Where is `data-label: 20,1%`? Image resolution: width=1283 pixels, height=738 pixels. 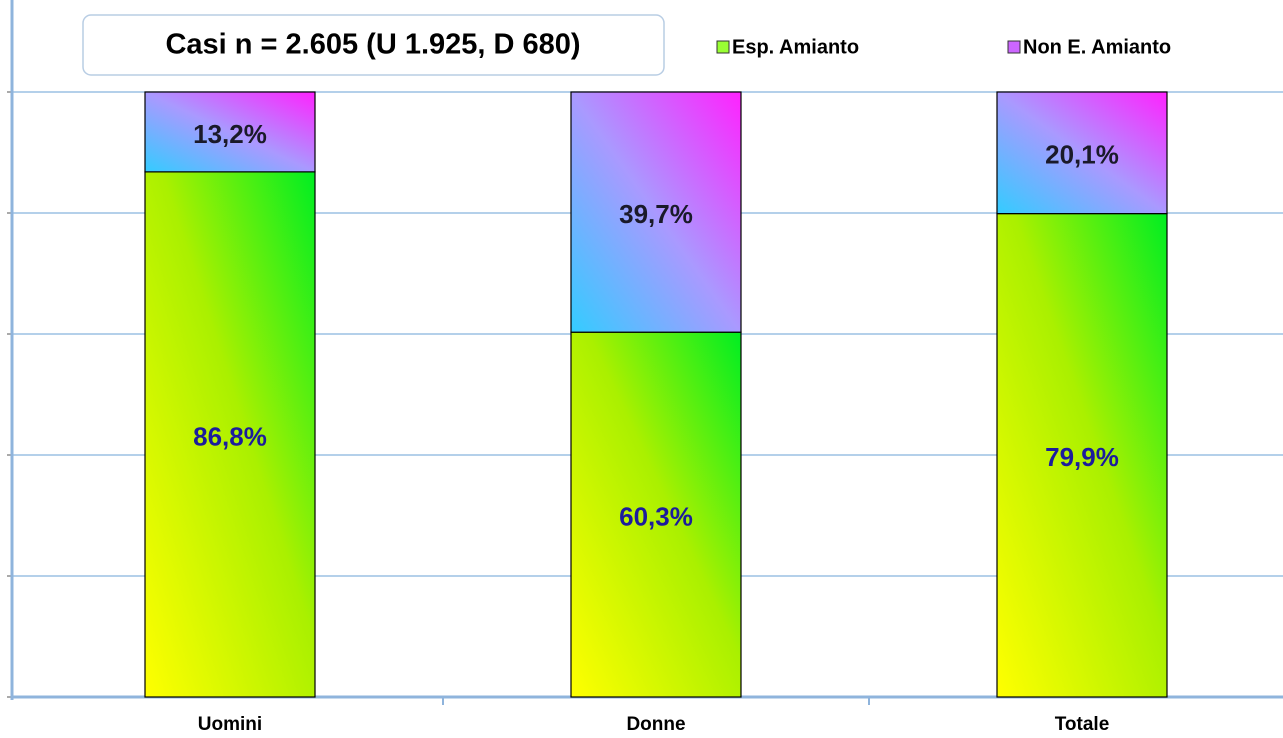 data-label: 20,1% is located at coordinates (1082, 155).